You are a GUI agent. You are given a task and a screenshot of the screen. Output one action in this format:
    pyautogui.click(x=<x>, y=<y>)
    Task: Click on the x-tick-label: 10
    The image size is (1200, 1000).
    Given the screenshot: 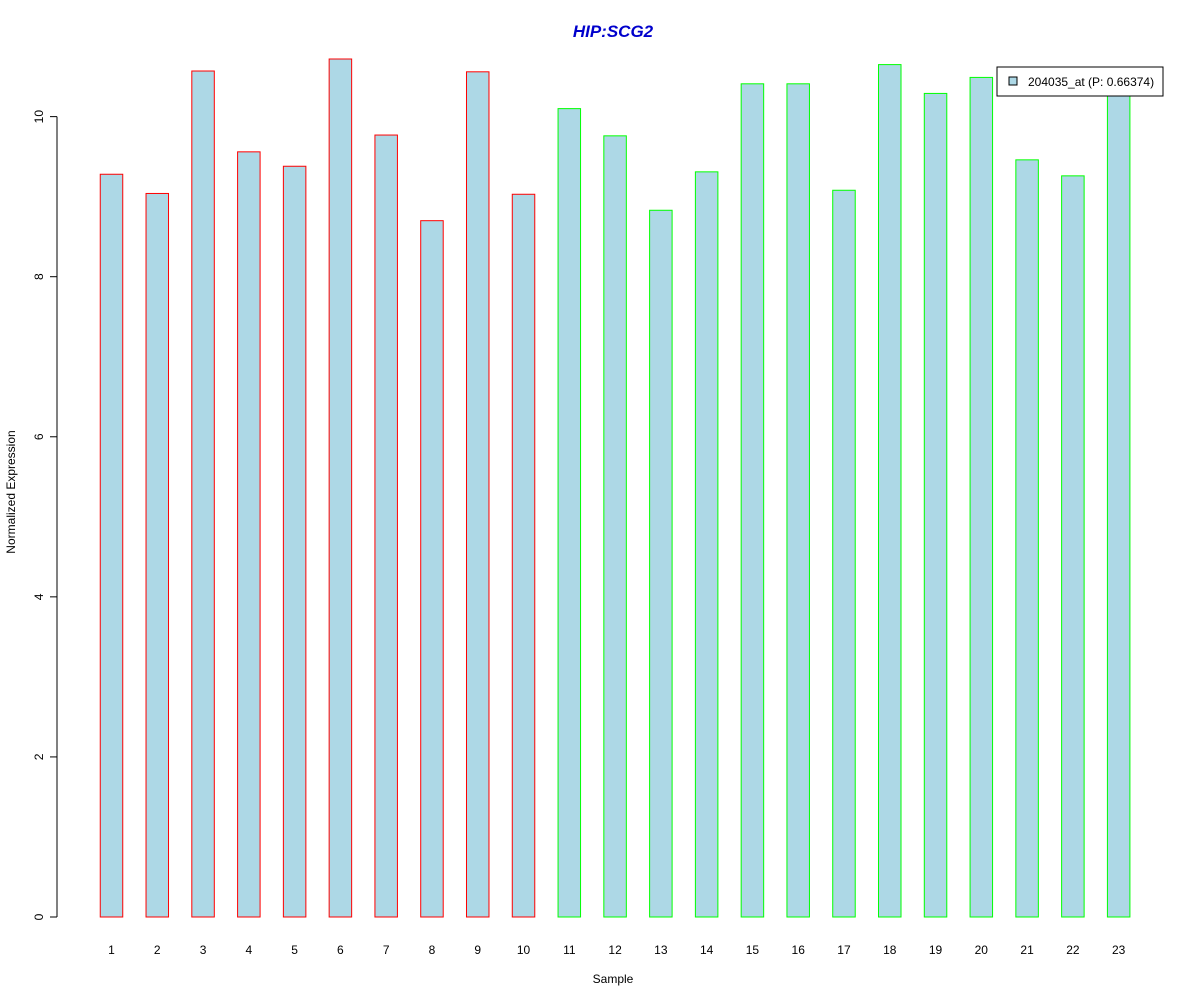 What is the action you would take?
    pyautogui.click(x=524, y=950)
    